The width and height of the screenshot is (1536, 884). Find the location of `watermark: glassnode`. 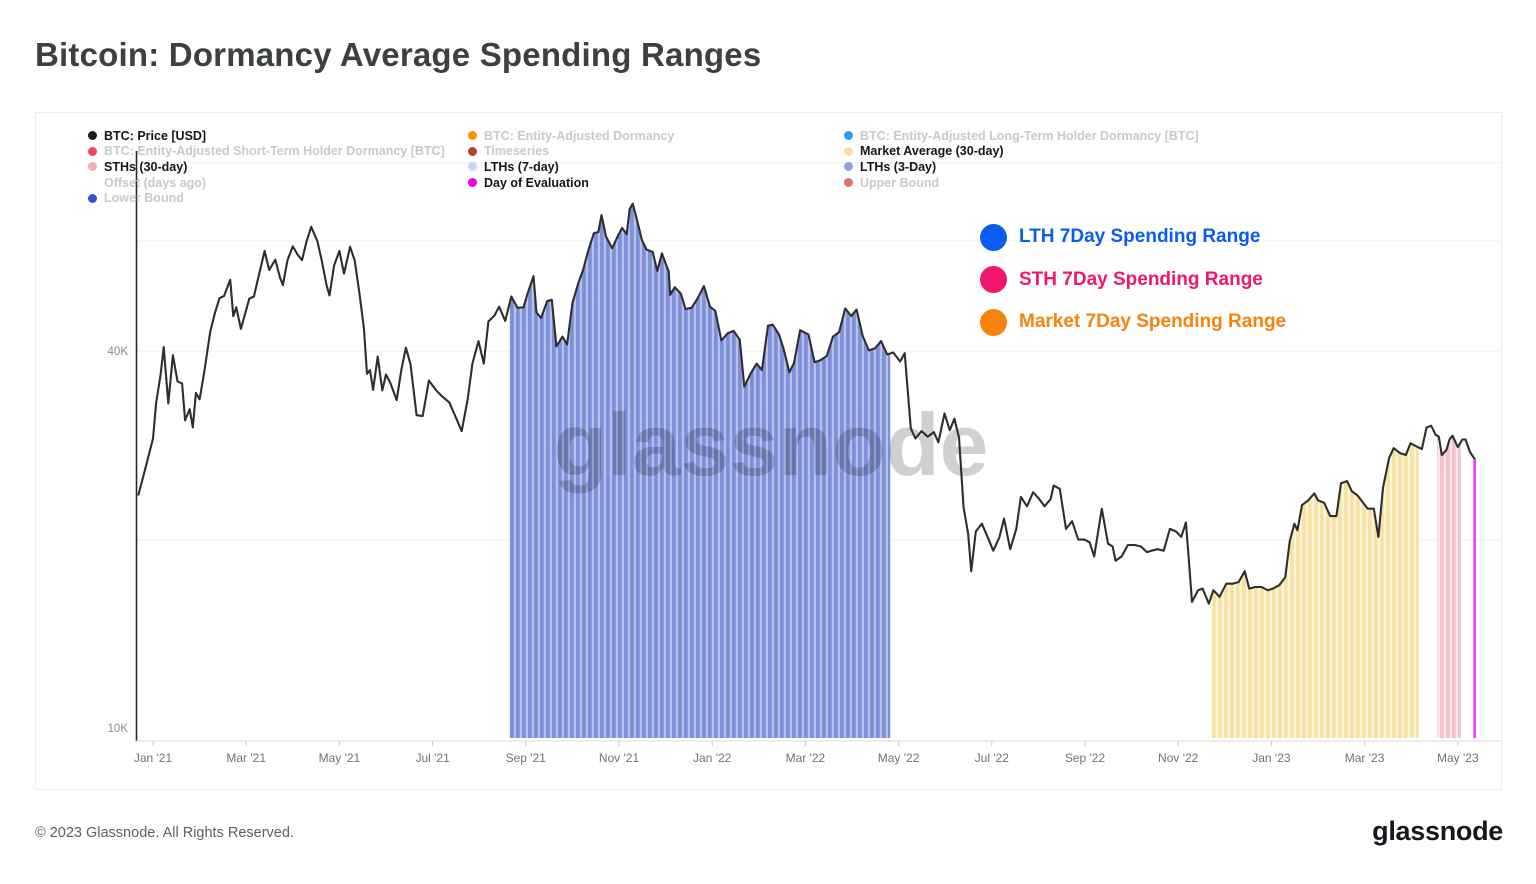

watermark: glassnode is located at coordinates (770, 444).